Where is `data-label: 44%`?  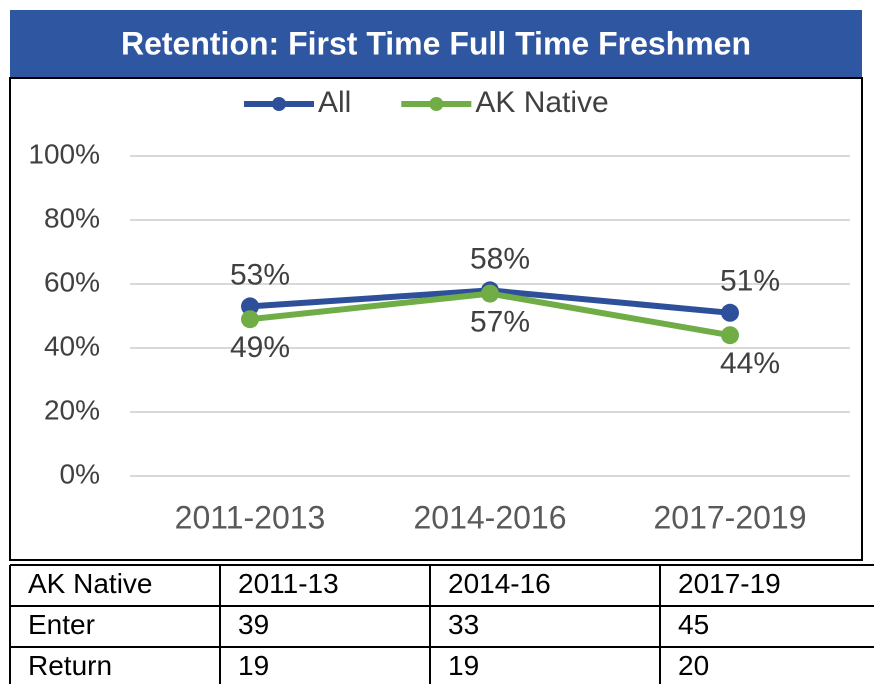 data-label: 44% is located at coordinates (750, 363).